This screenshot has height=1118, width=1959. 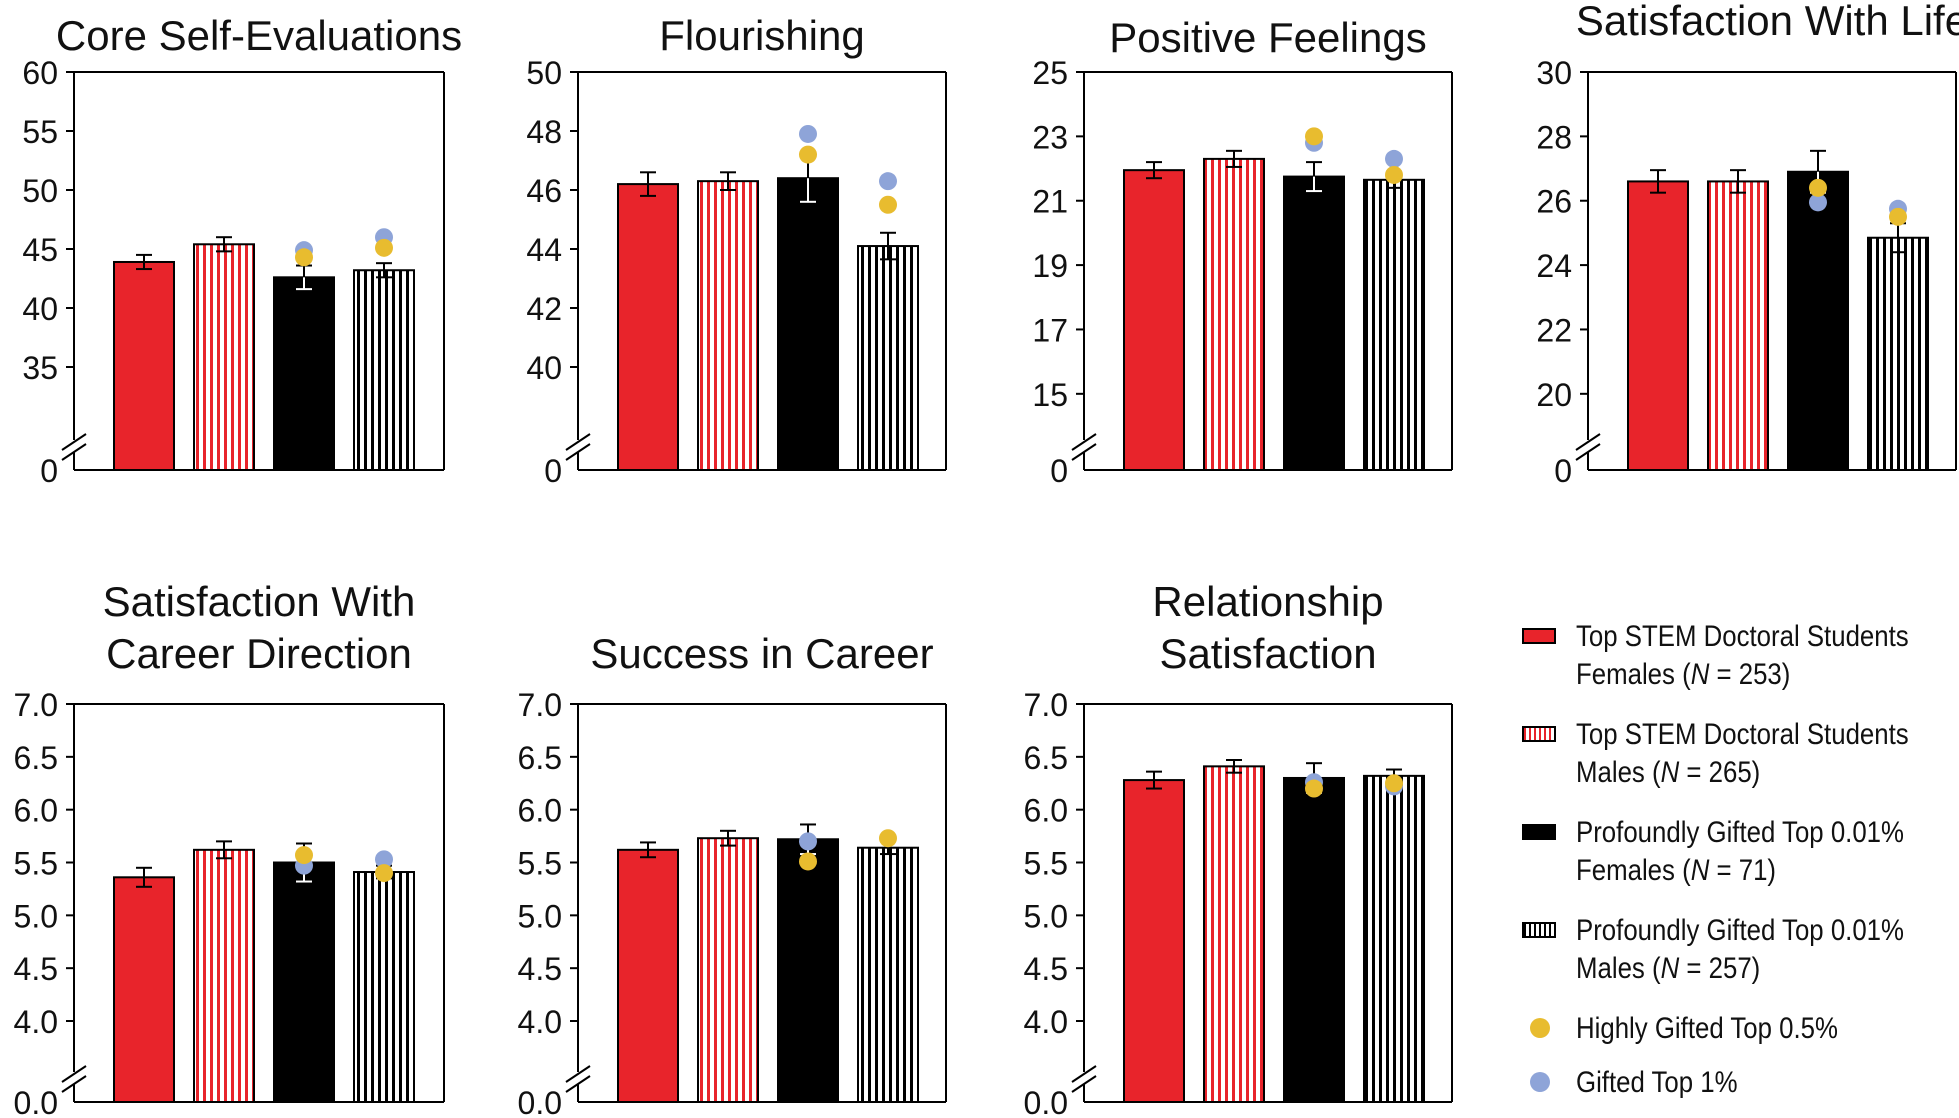 What do you see at coordinates (1046, 811) in the screenshot?
I see `y-tick-label: 6.0` at bounding box center [1046, 811].